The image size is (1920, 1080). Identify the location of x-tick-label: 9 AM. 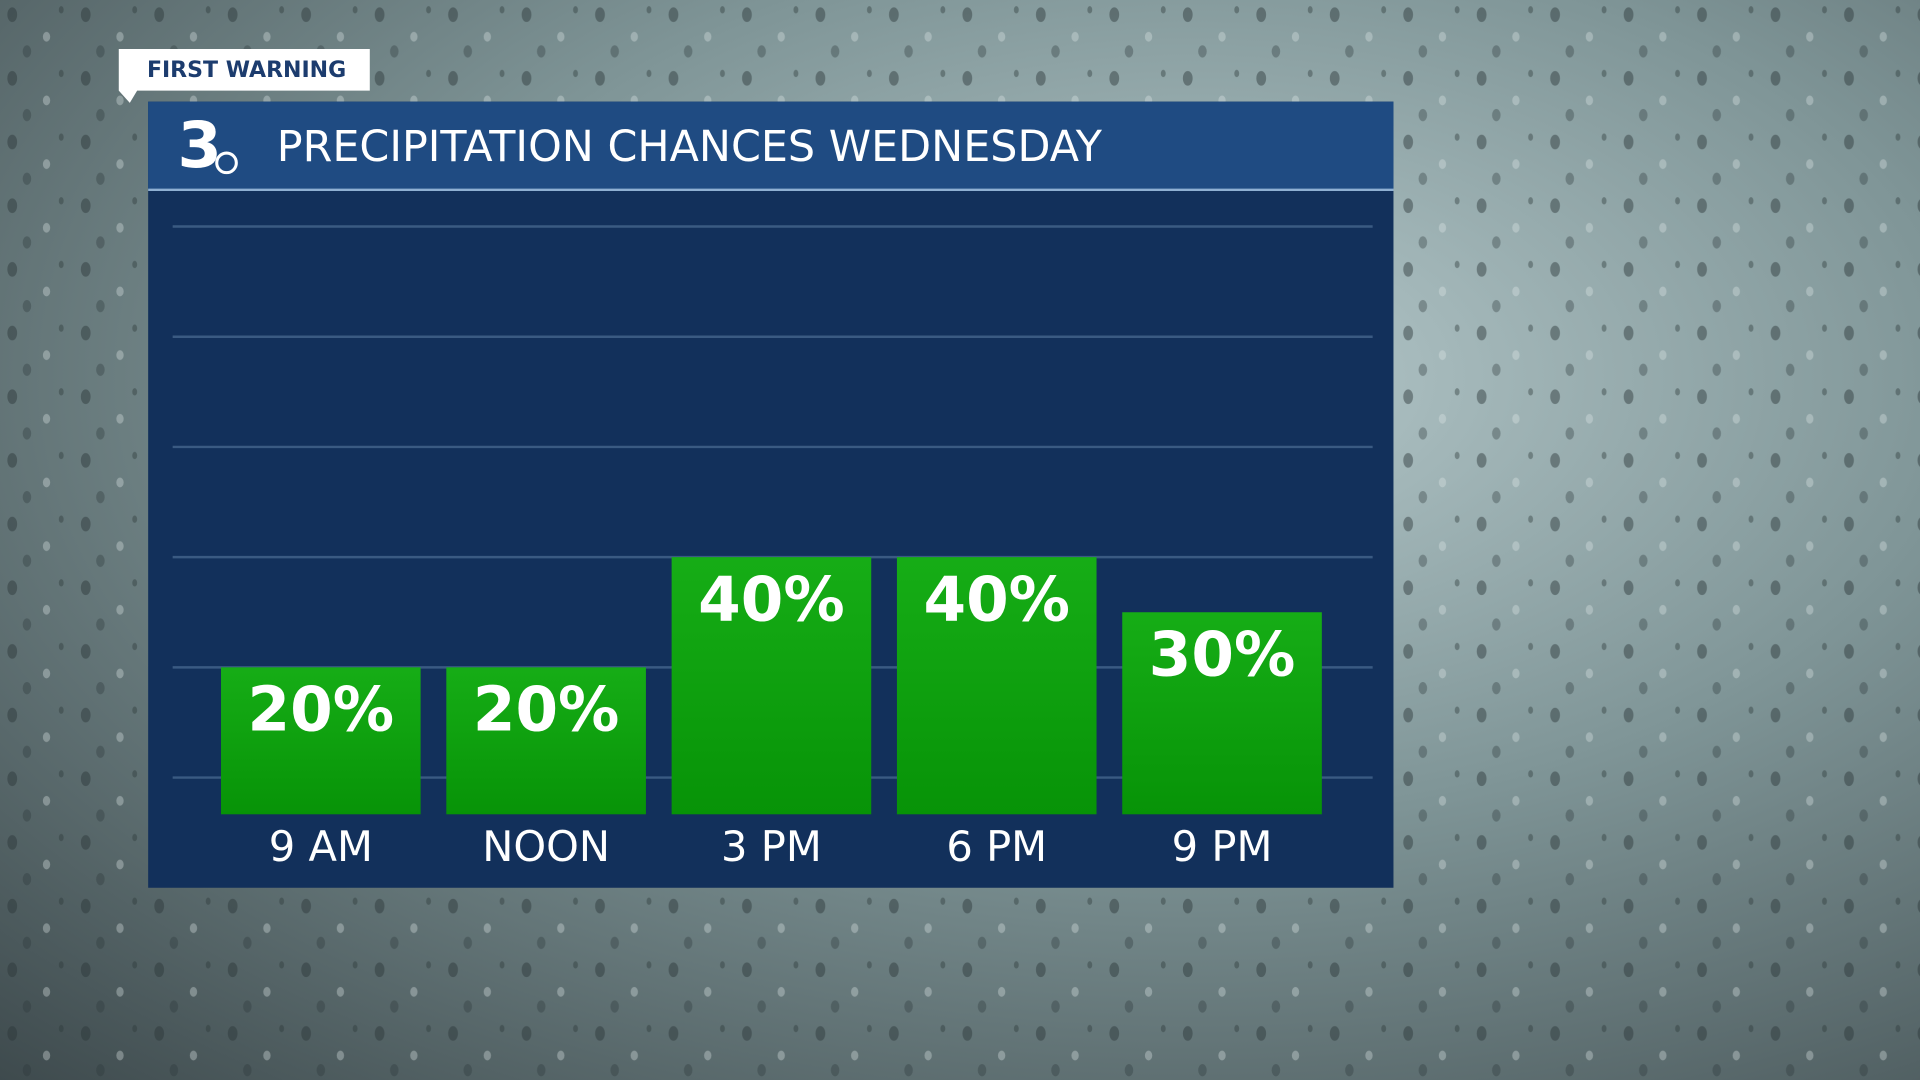
(321, 846).